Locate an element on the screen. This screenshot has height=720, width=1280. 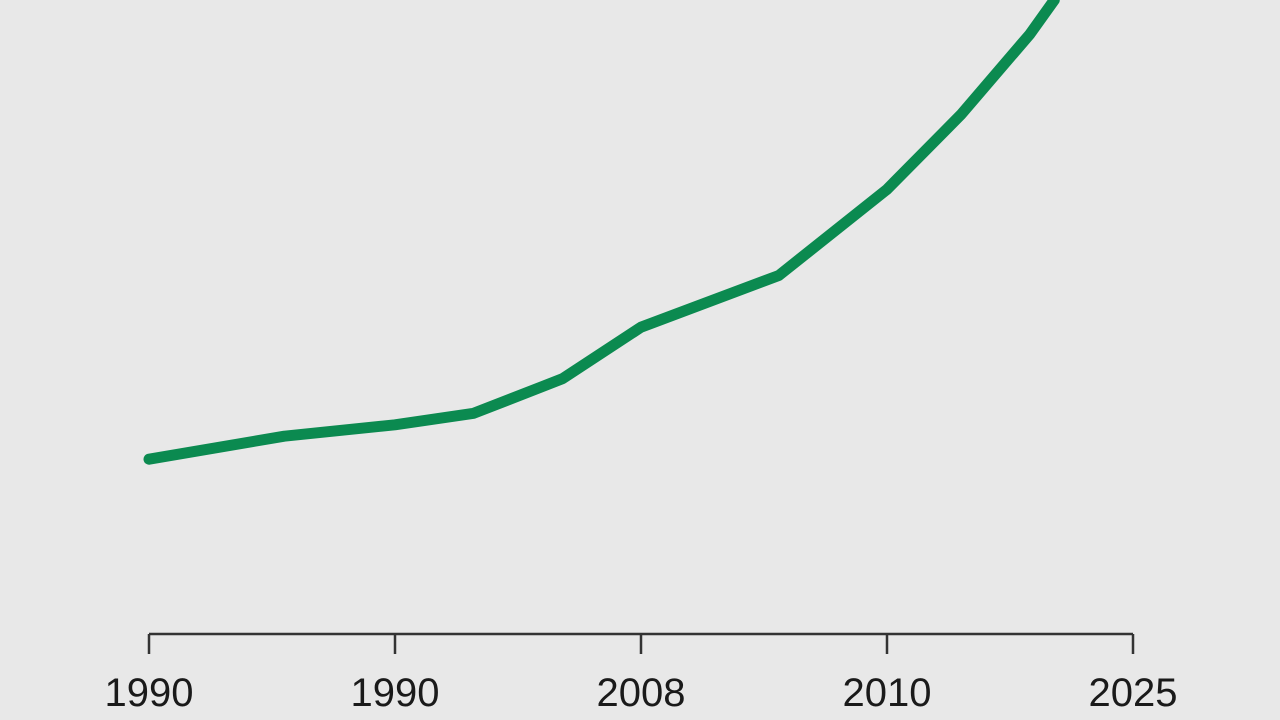
x-tick-label: 2025 is located at coordinates (1133, 693).